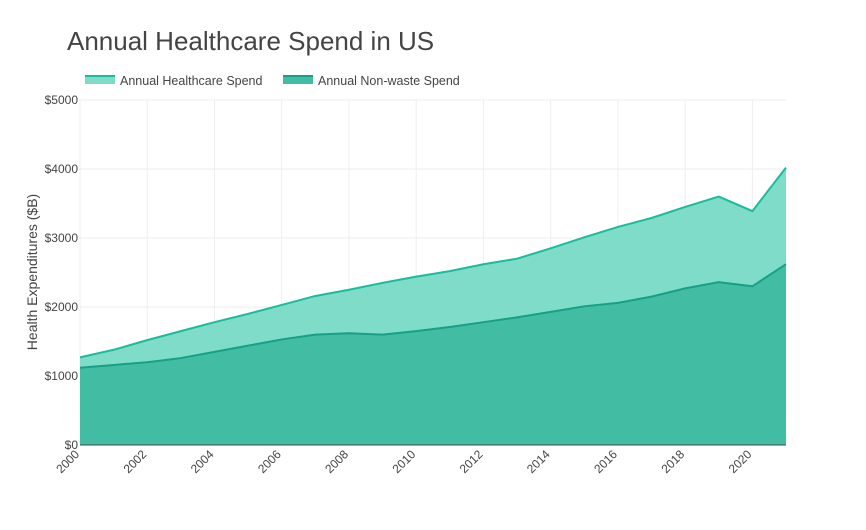 The width and height of the screenshot is (866, 530). Describe the element at coordinates (135, 461) in the screenshot. I see `x-tick-label: 2002` at that location.